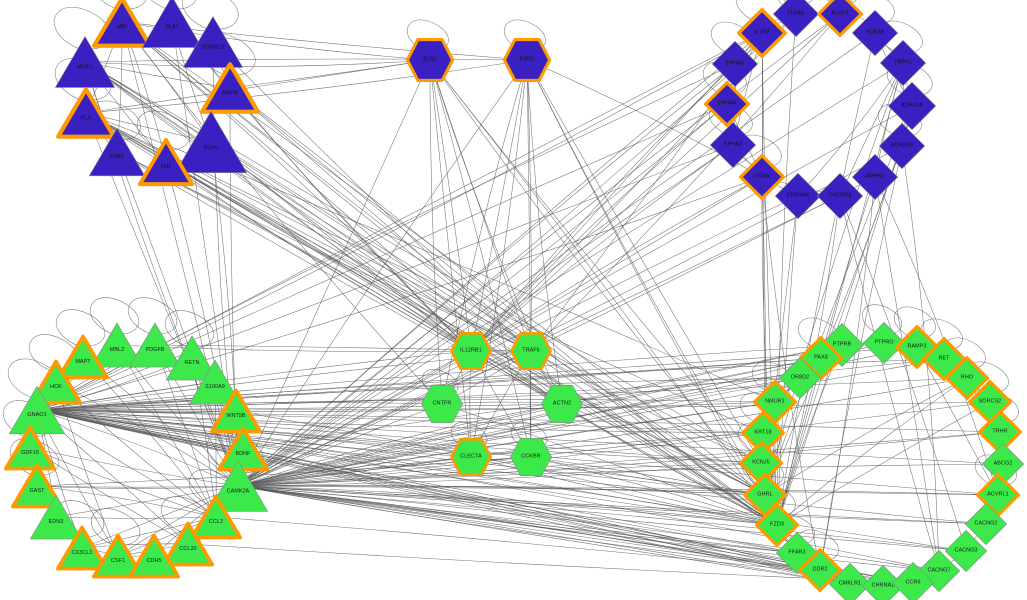 Image resolution: width=1027 pixels, height=600 pixels. Describe the element at coordinates (213, 42) in the screenshot. I see `graph-node-s100a12: S100A12` at that location.